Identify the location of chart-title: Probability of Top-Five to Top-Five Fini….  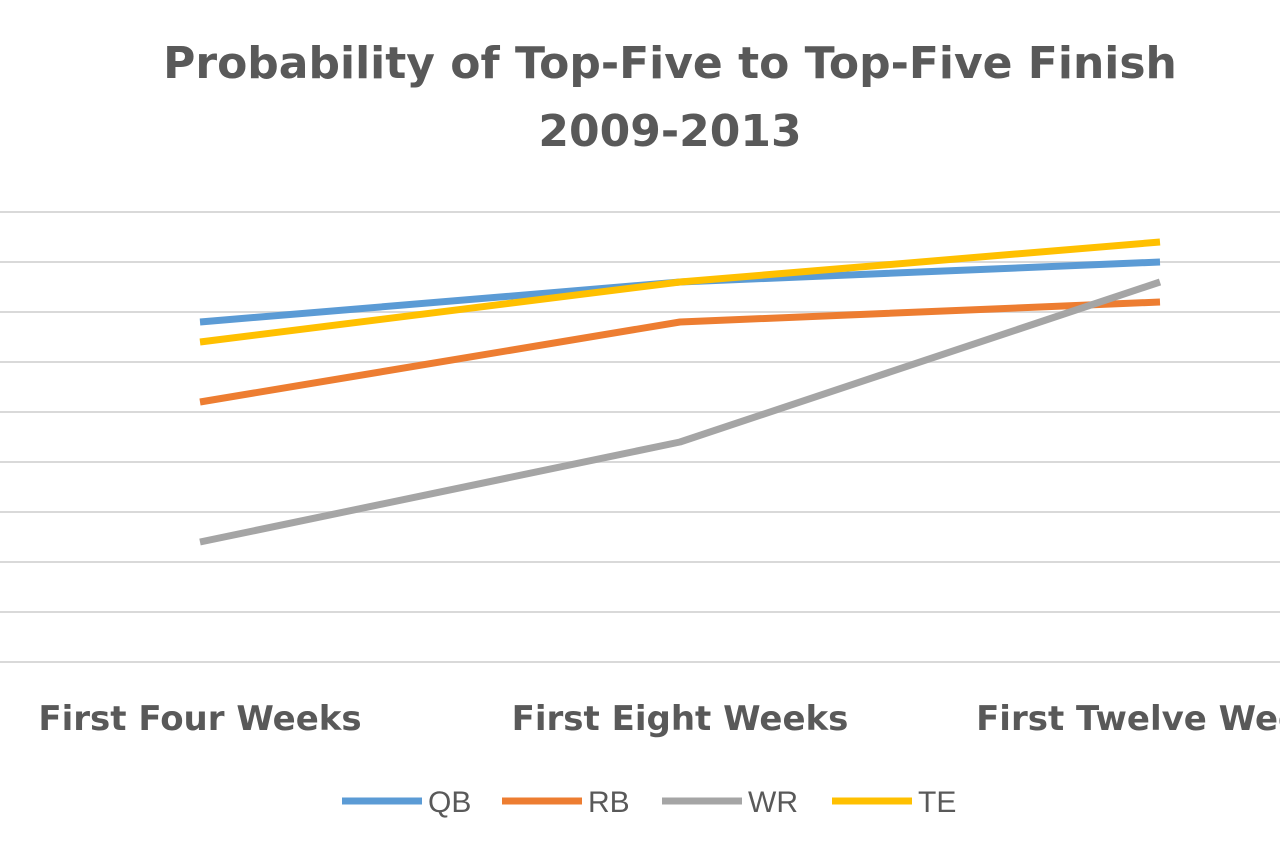
(670, 63).